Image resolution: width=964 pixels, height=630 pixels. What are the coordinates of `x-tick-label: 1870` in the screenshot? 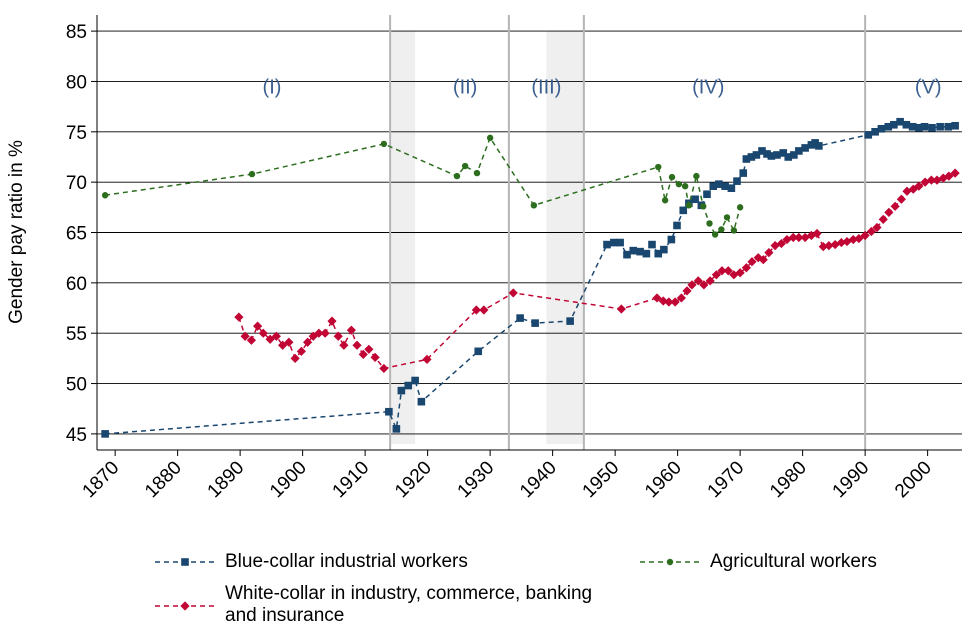 It's located at (101, 479).